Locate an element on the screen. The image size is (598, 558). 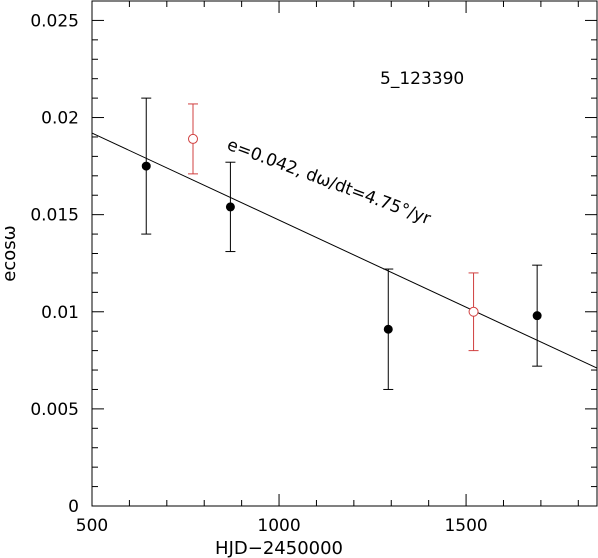
y-tick-label: 0.025 is located at coordinates (54, 21).